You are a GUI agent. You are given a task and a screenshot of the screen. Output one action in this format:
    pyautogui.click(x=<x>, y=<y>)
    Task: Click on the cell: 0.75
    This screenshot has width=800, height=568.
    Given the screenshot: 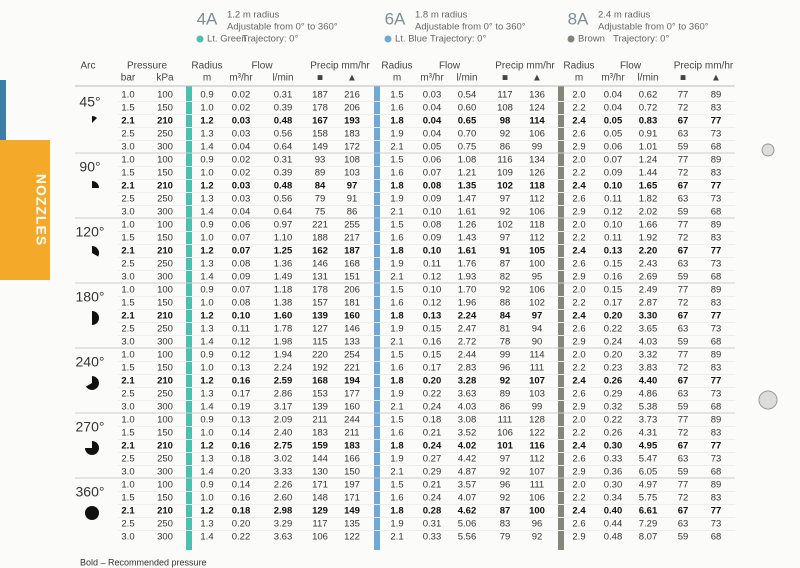 What is the action you would take?
    pyautogui.click(x=467, y=147)
    